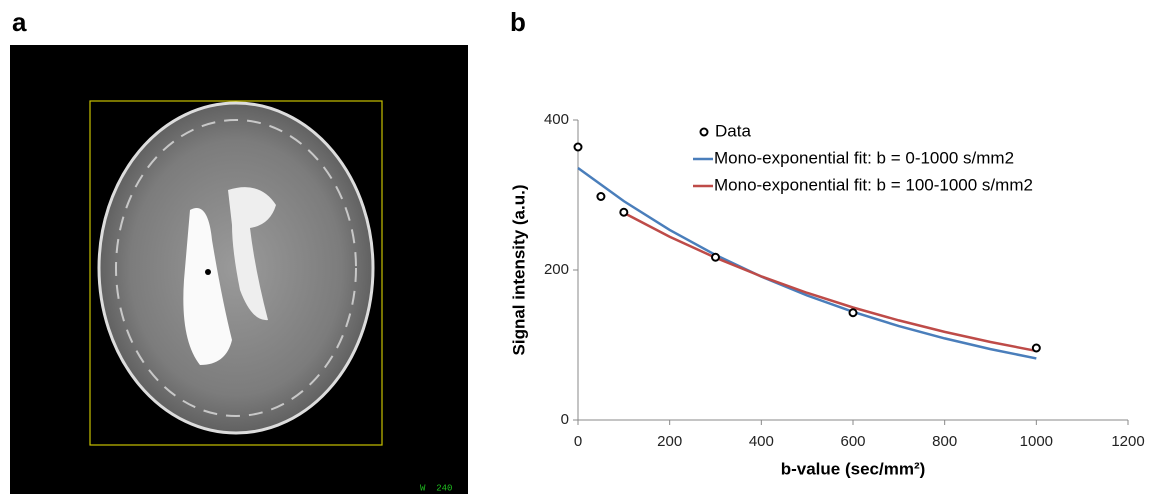  I want to click on x-tick-label: 400, so click(761, 441).